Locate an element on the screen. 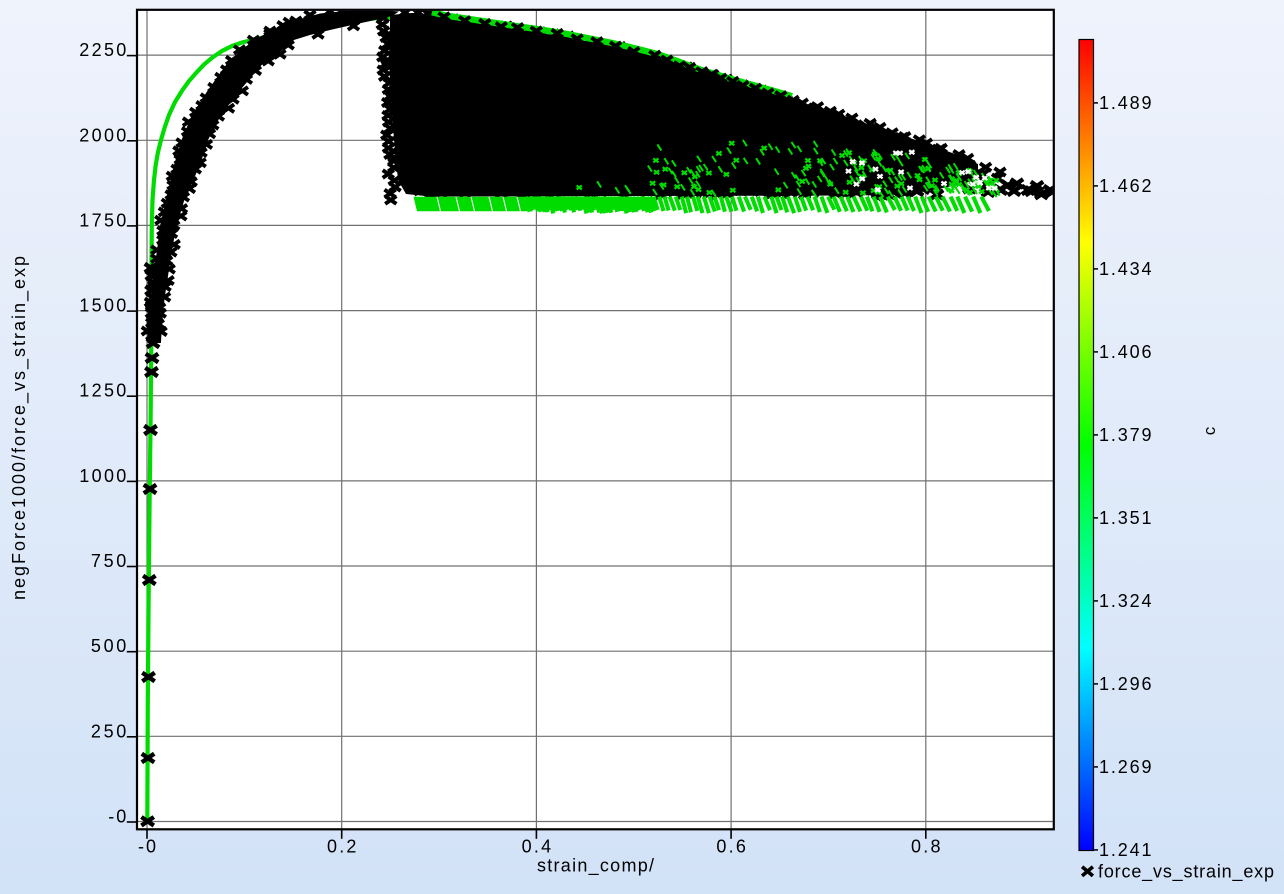 The height and width of the screenshot is (894, 1284). svg-text: 0.4 is located at coordinates (537, 846).